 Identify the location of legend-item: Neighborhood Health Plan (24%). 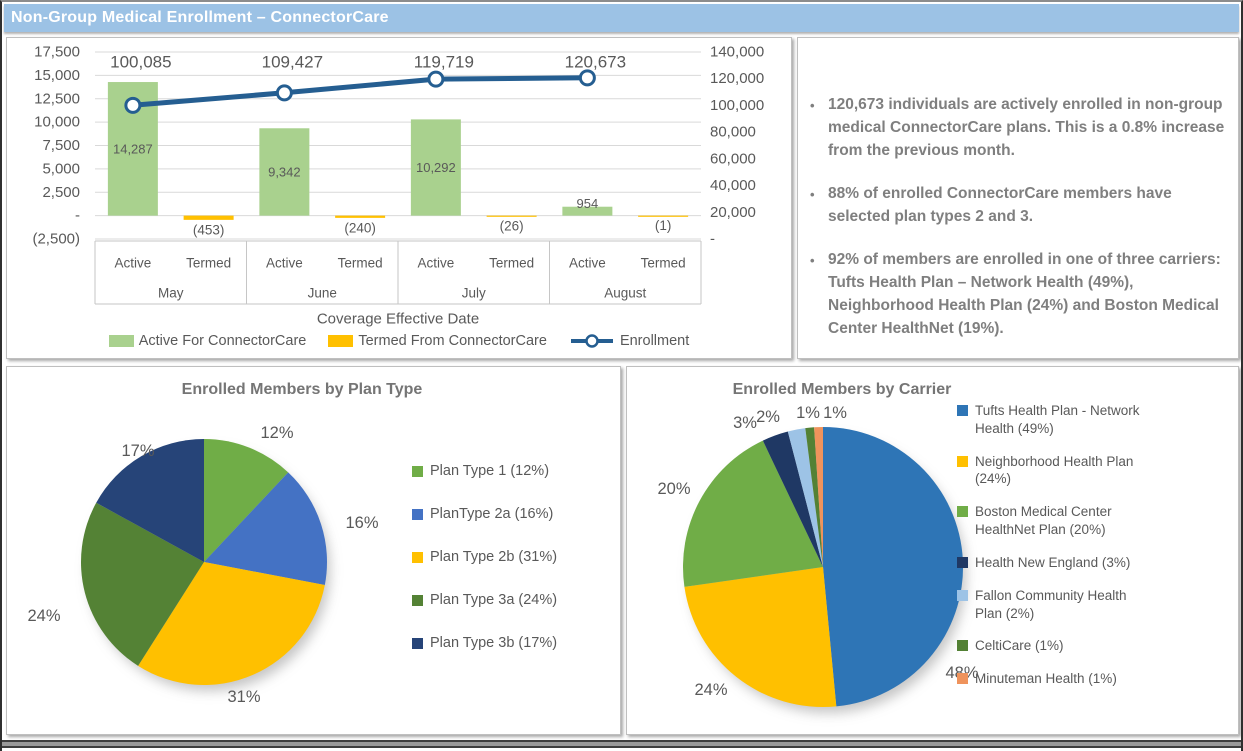
(1052, 471).